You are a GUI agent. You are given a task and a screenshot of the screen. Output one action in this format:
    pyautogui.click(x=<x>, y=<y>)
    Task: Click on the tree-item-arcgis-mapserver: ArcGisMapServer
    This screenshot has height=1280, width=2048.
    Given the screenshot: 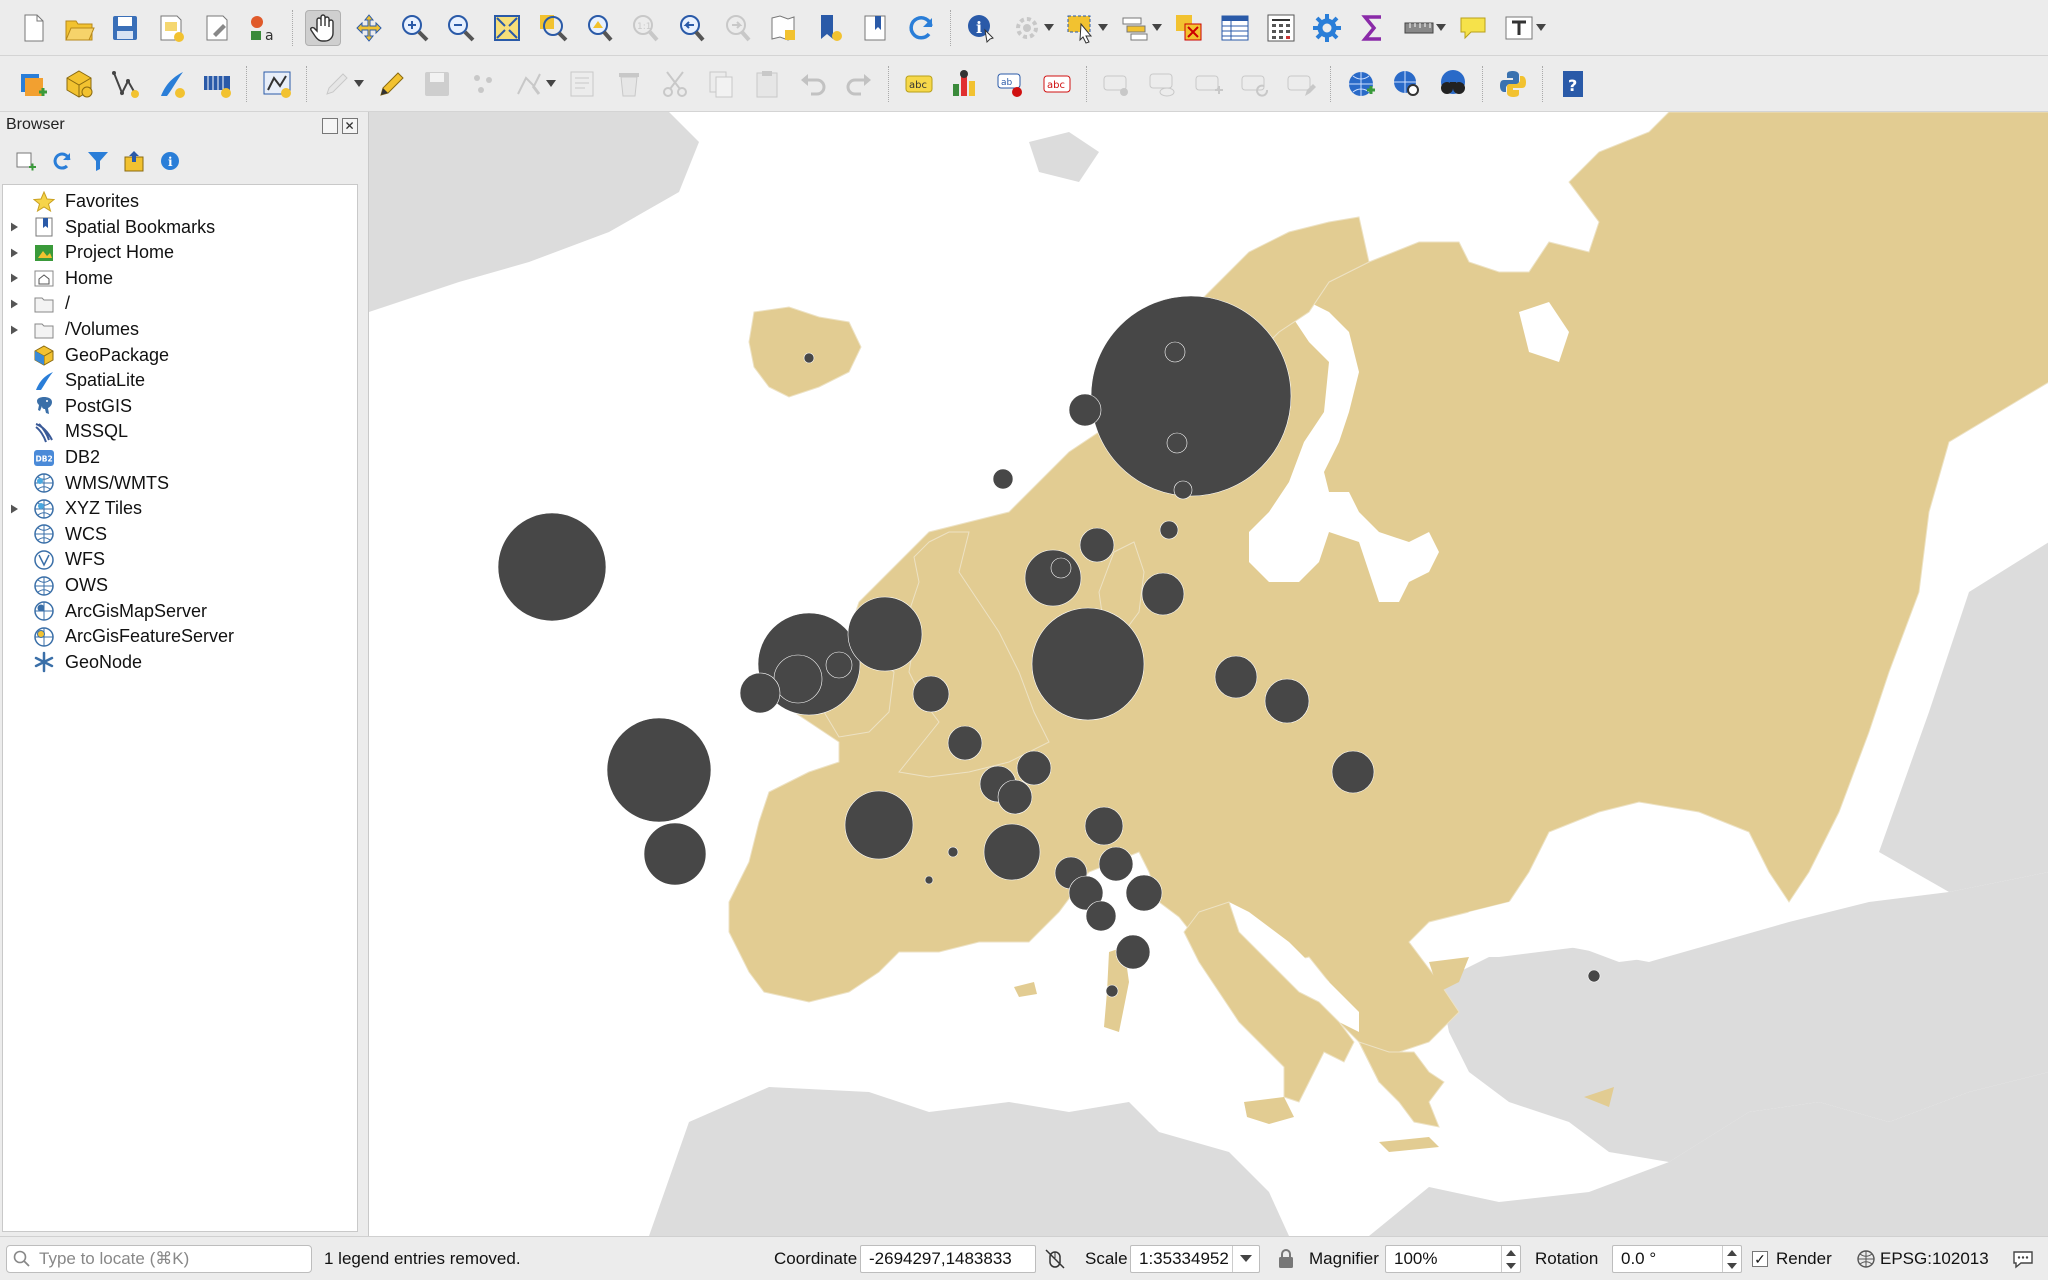 What is the action you would take?
    pyautogui.click(x=105, y=611)
    